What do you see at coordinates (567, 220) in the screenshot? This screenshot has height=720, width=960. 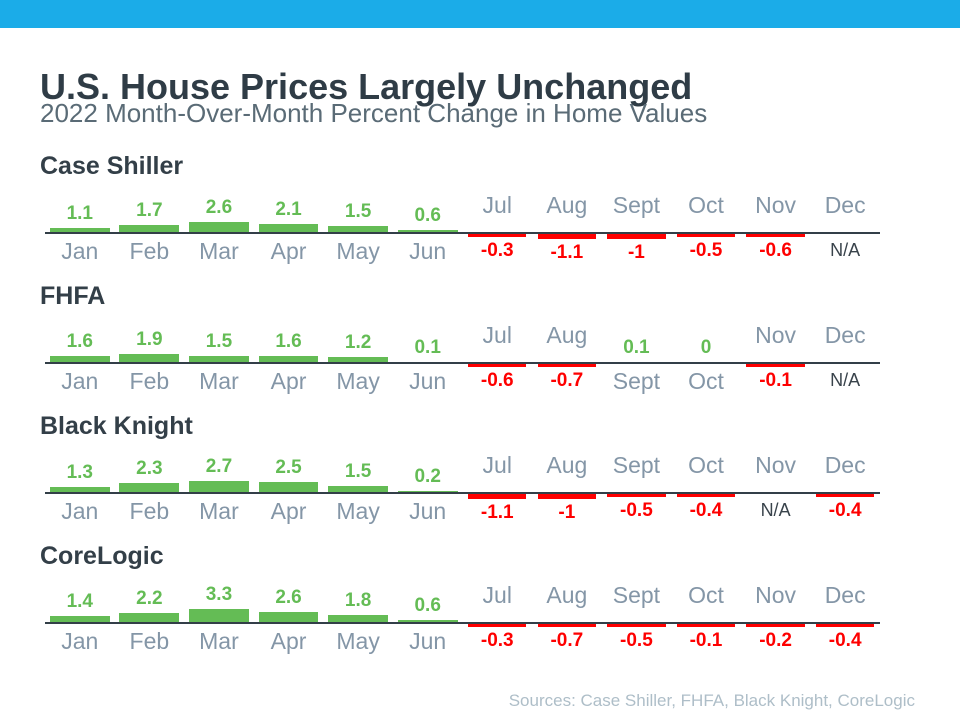 I see `month-cell-case-shiller-aug: Aug -1.1` at bounding box center [567, 220].